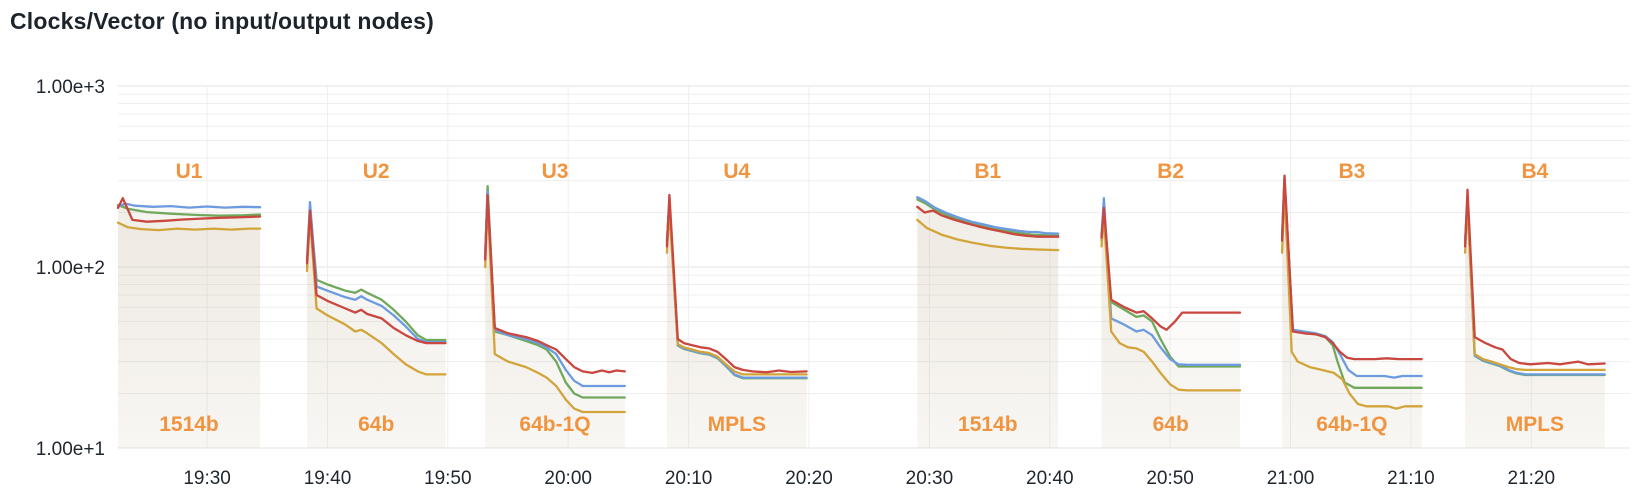 The height and width of the screenshot is (498, 1640). Describe the element at coordinates (988, 327) in the screenshot. I see `series-fill-B1-red` at that location.